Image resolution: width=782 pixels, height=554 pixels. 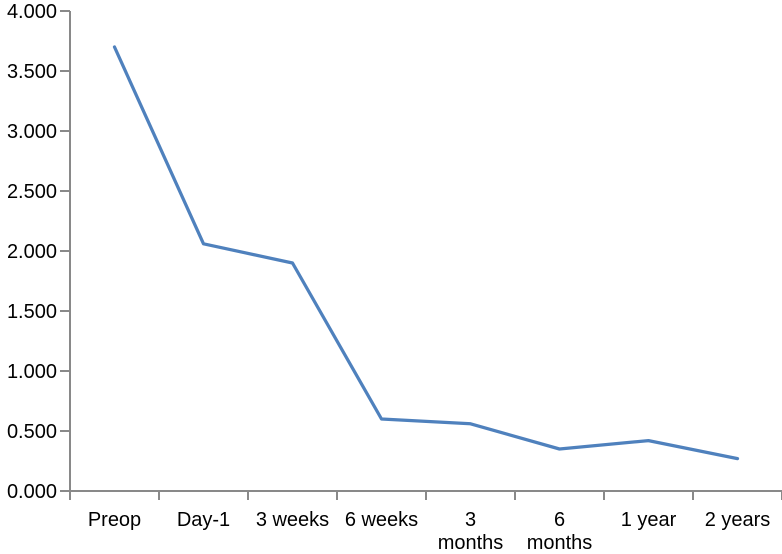 I want to click on x-axis-category-label: 6, so click(x=559, y=520).